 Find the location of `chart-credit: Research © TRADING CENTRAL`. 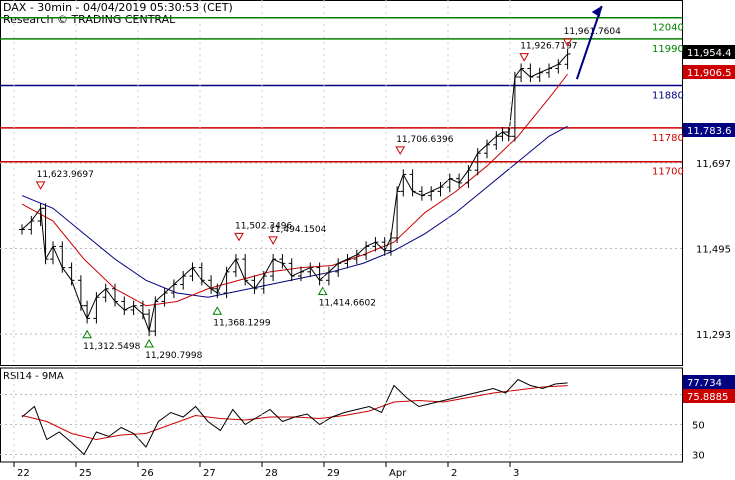

chart-credit: Research © TRADING CENTRAL is located at coordinates (89, 19).